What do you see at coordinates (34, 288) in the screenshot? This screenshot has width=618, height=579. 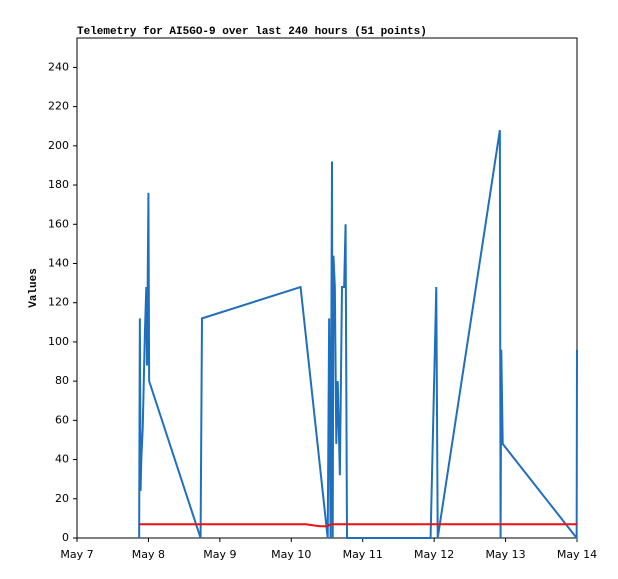 I see `y-axis-label: Values` at bounding box center [34, 288].